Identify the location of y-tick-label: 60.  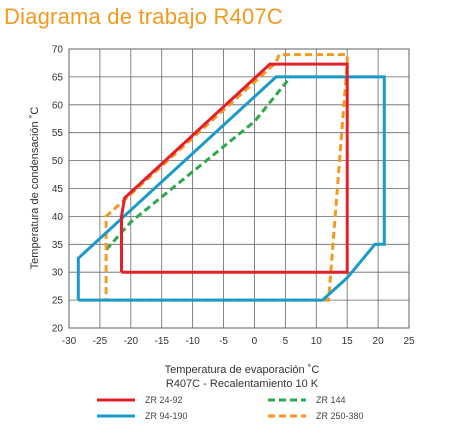
(58, 105).